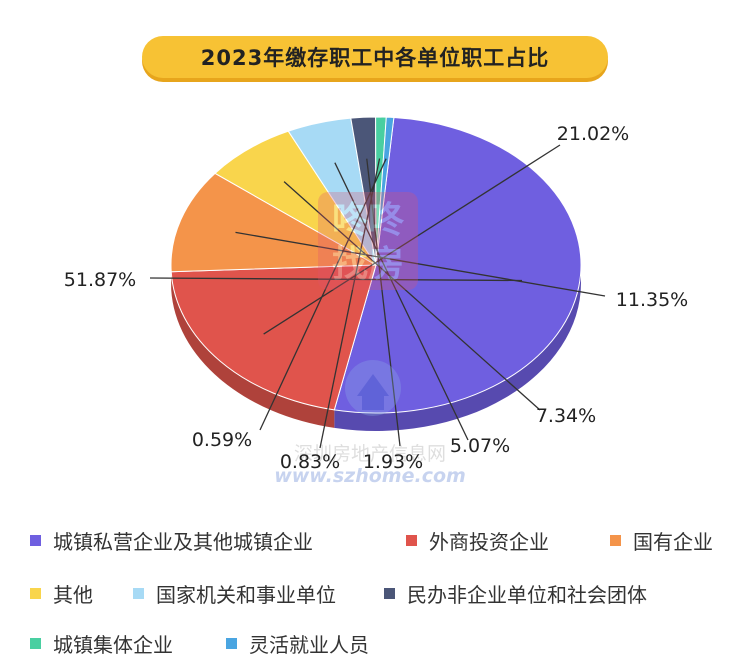 This screenshot has width=740, height=671. I want to click on chart-title: 2023年缴存职工中各单位职工占比, so click(375, 57).